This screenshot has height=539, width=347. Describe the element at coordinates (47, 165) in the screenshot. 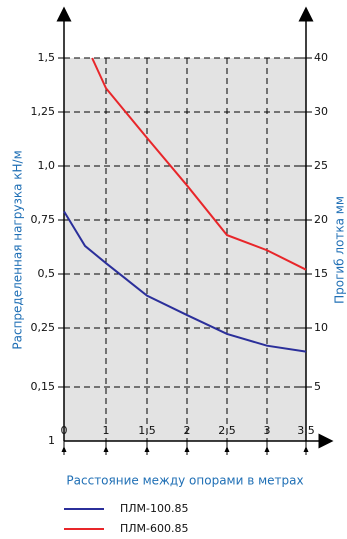

I see `y-tick-label: 1,0` at that location.